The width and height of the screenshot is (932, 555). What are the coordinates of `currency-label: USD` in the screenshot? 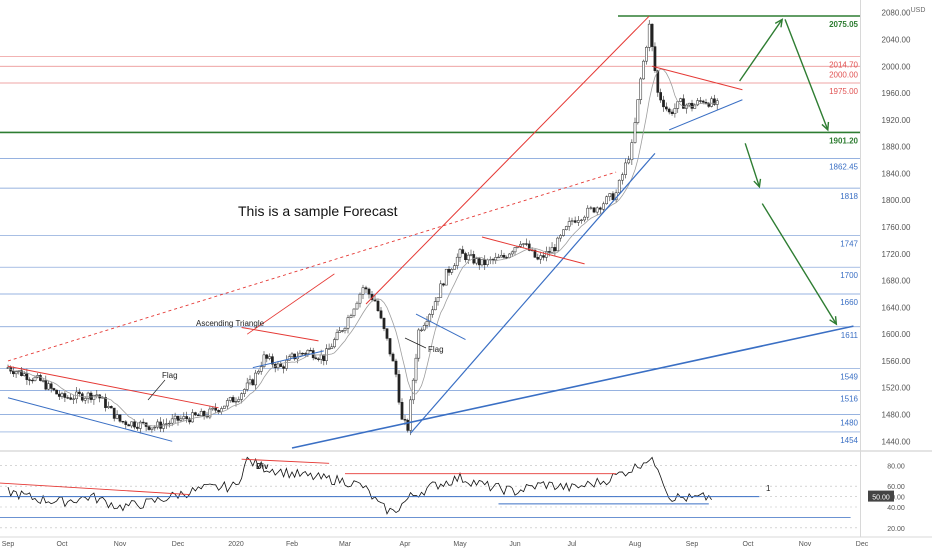 It's located at (918, 10).